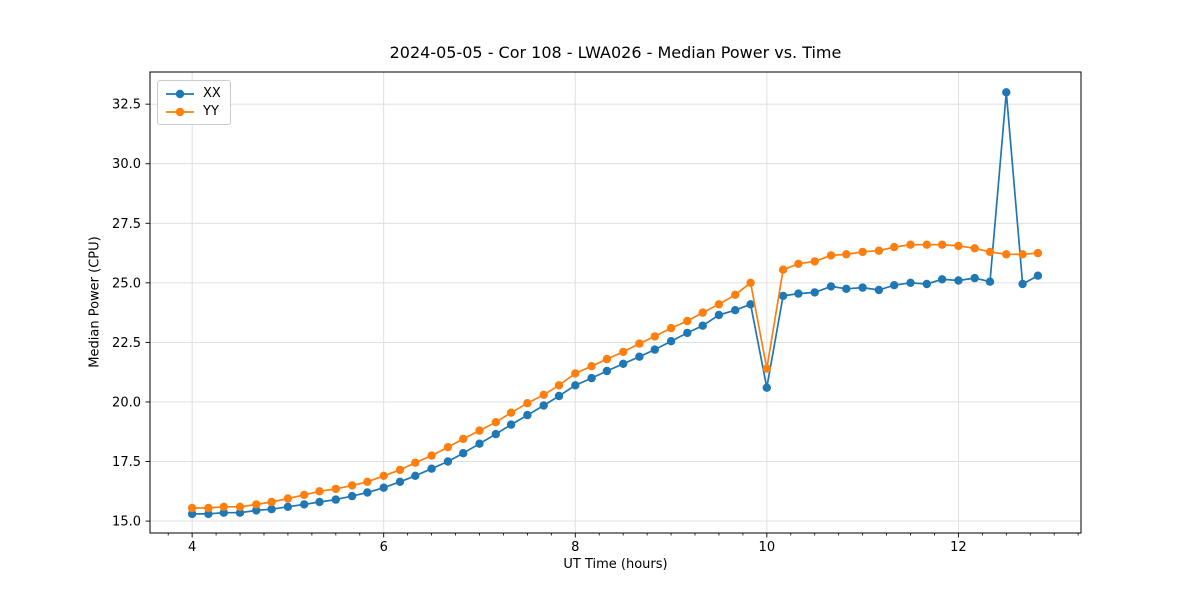  What do you see at coordinates (212, 93) in the screenshot?
I see `legend-label-xx: XX` at bounding box center [212, 93].